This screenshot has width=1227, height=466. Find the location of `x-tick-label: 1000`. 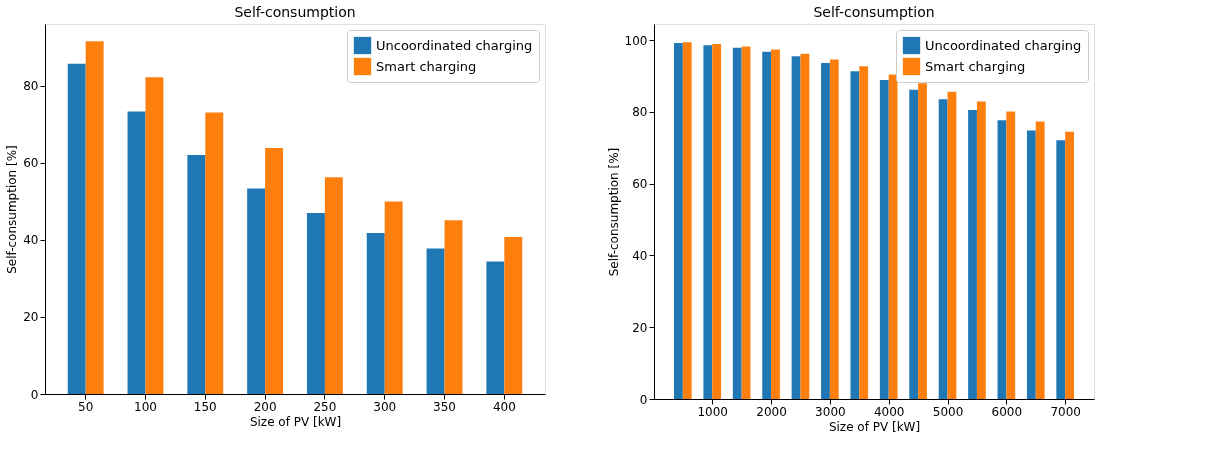

x-tick-label: 1000 is located at coordinates (713, 411).